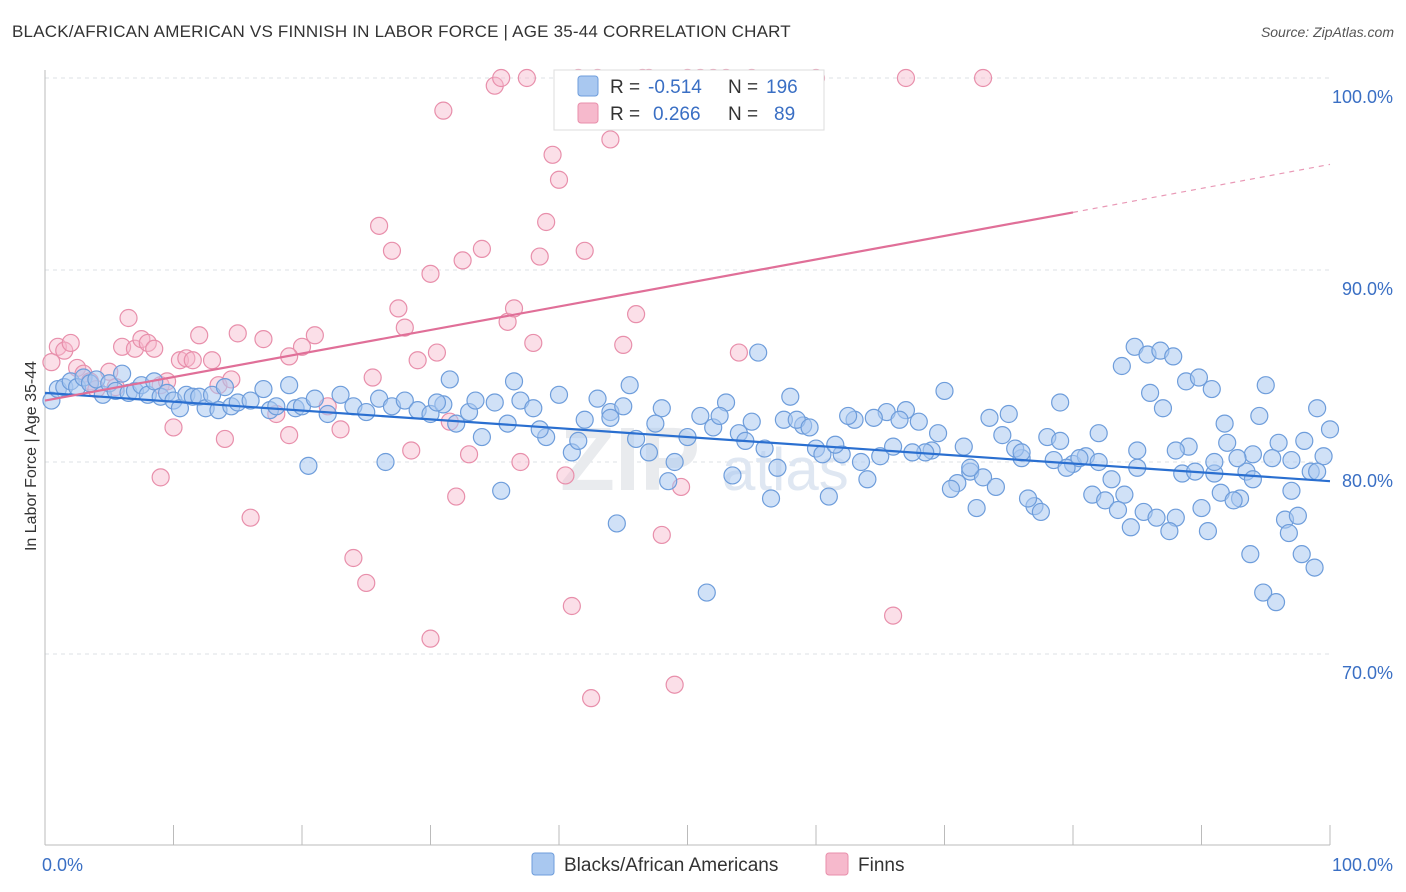 This screenshot has height=892, width=1406. Describe the element at coordinates (671, 865) in the screenshot. I see `series-label-blacks: Blacks/African Americans` at that location.